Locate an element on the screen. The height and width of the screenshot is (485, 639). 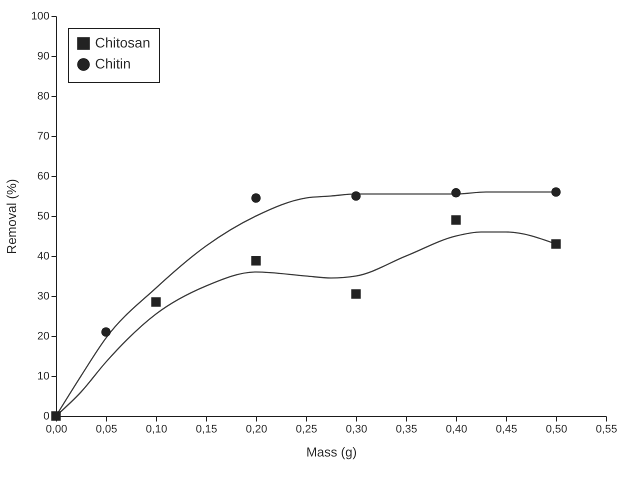
y-tick-label: 90 is located at coordinates (43, 56).